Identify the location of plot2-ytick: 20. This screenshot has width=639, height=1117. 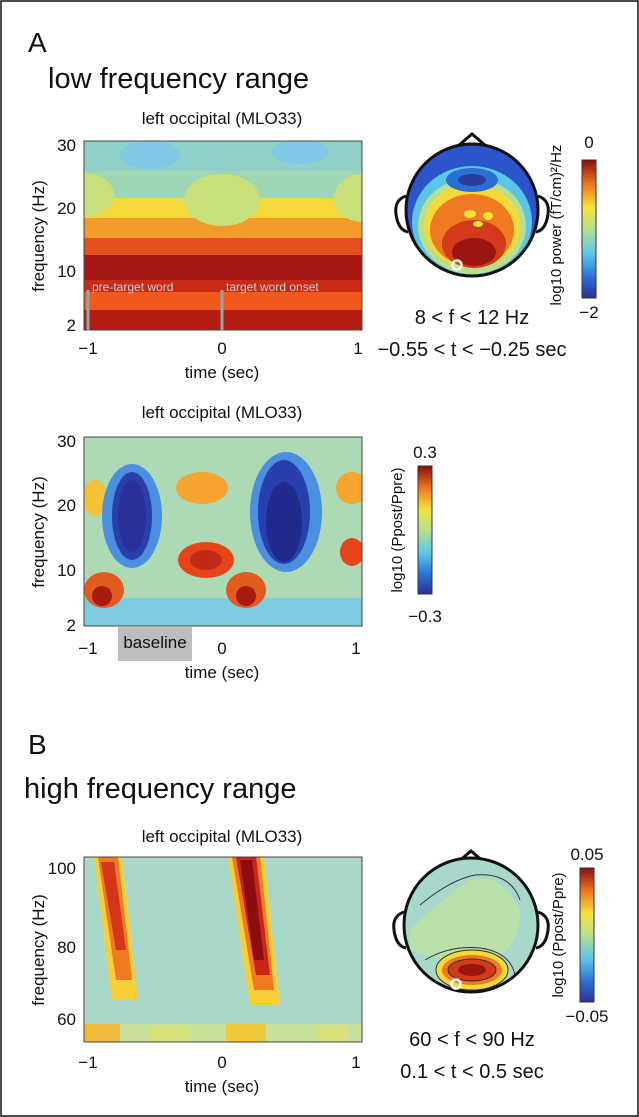
(66, 505).